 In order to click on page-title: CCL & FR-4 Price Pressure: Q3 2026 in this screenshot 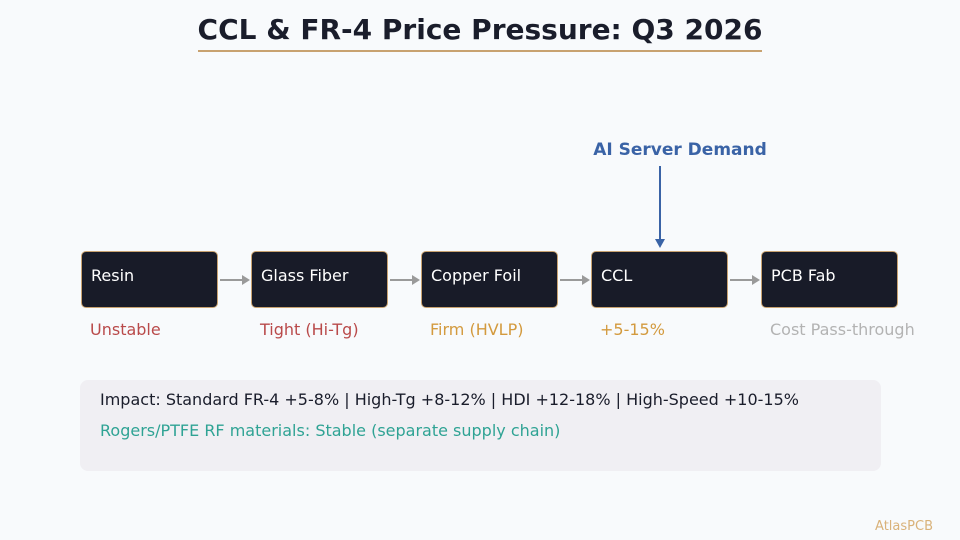, I will do `click(480, 32)`.